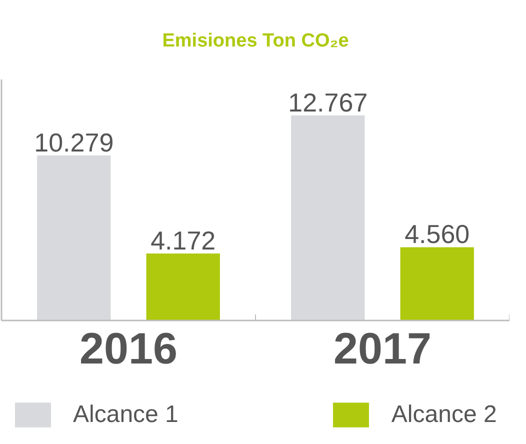  I want to click on data-label: 10.279, so click(74, 142).